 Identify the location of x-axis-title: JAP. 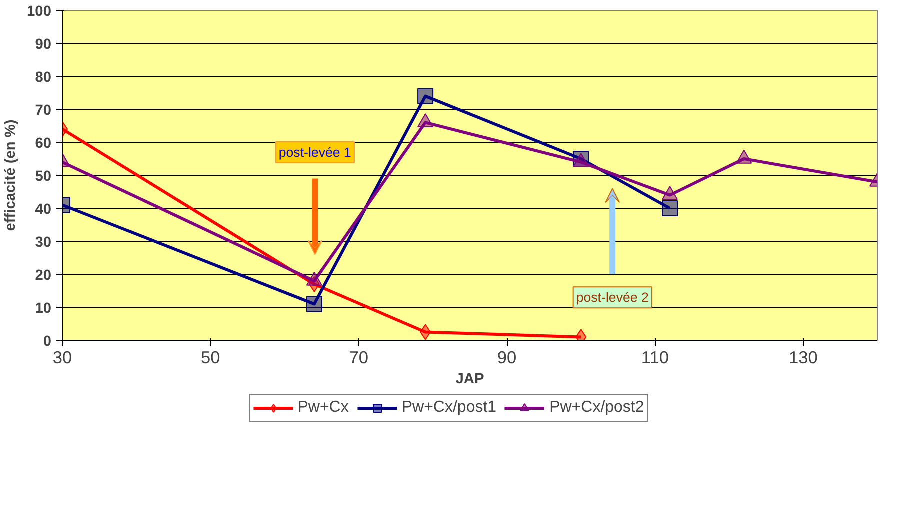
(470, 380).